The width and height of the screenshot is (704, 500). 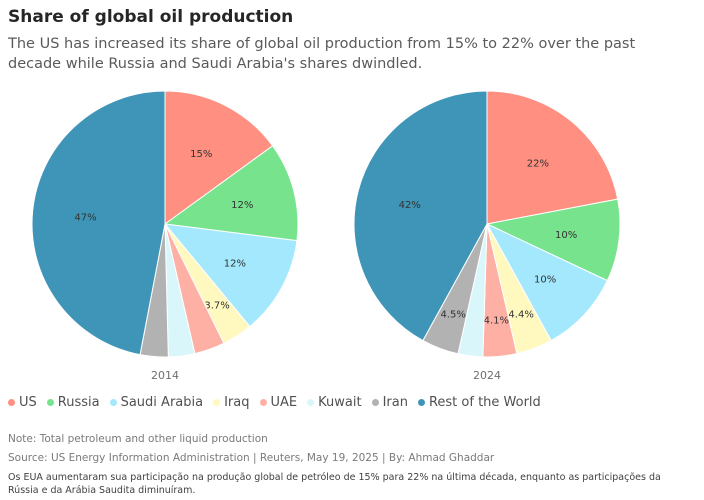 I want to click on slice-label-2024-saudi-arabia: 10%, so click(x=545, y=280).